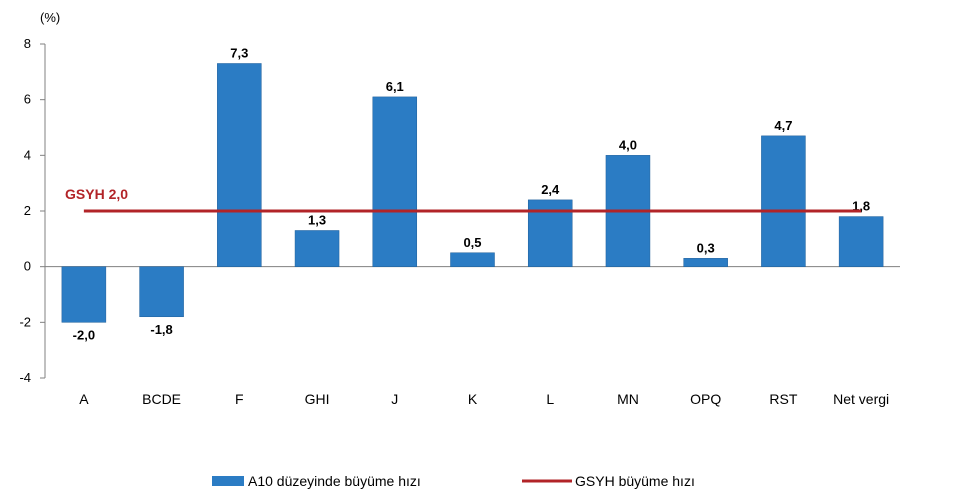  Describe the element at coordinates (705, 262) in the screenshot. I see `bar-opq` at that location.